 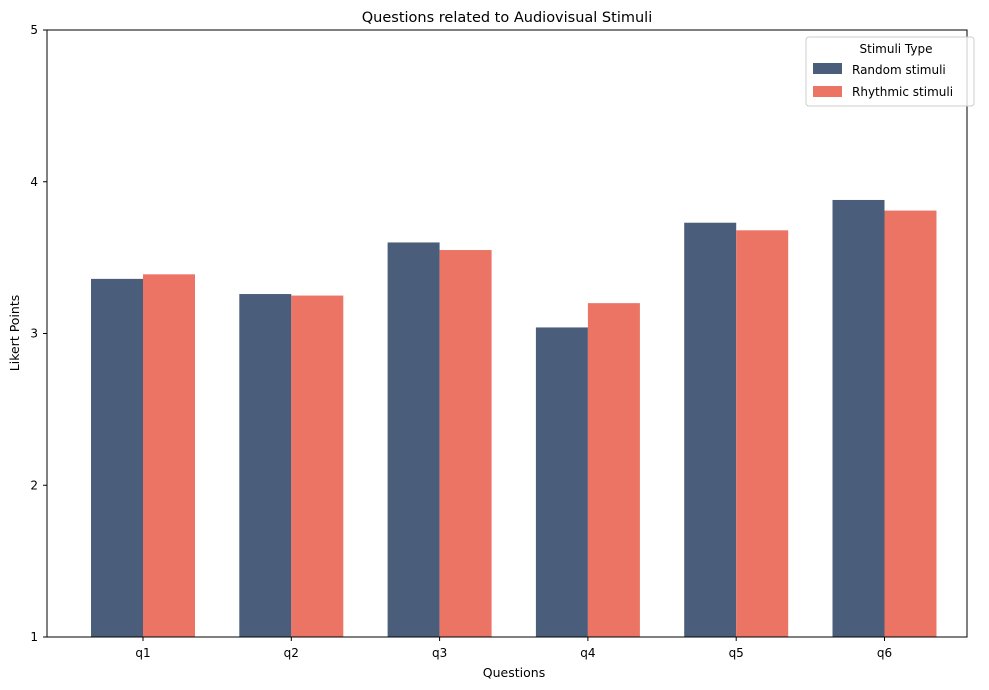 I want to click on bar-random-q6, so click(x=858, y=418).